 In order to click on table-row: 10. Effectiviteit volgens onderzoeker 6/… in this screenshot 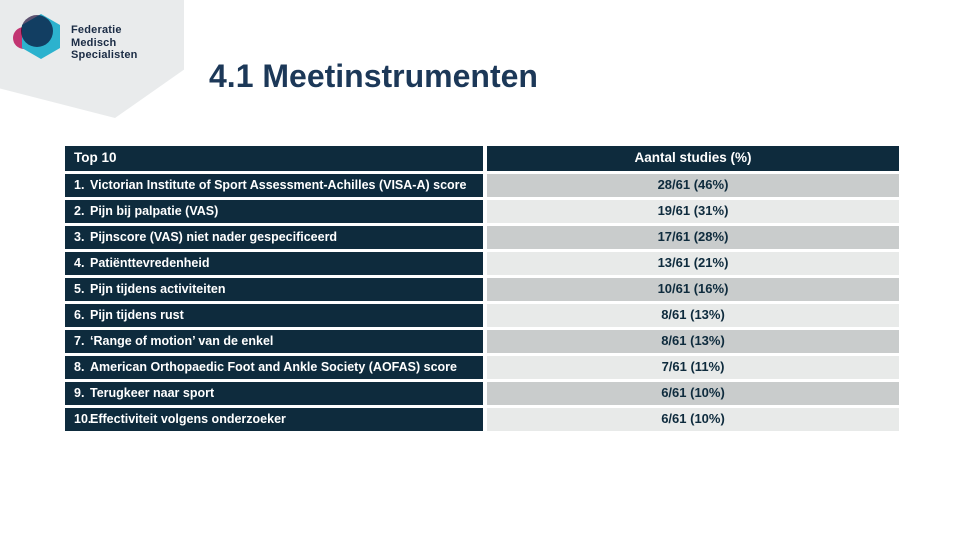, I will do `click(482, 419)`.